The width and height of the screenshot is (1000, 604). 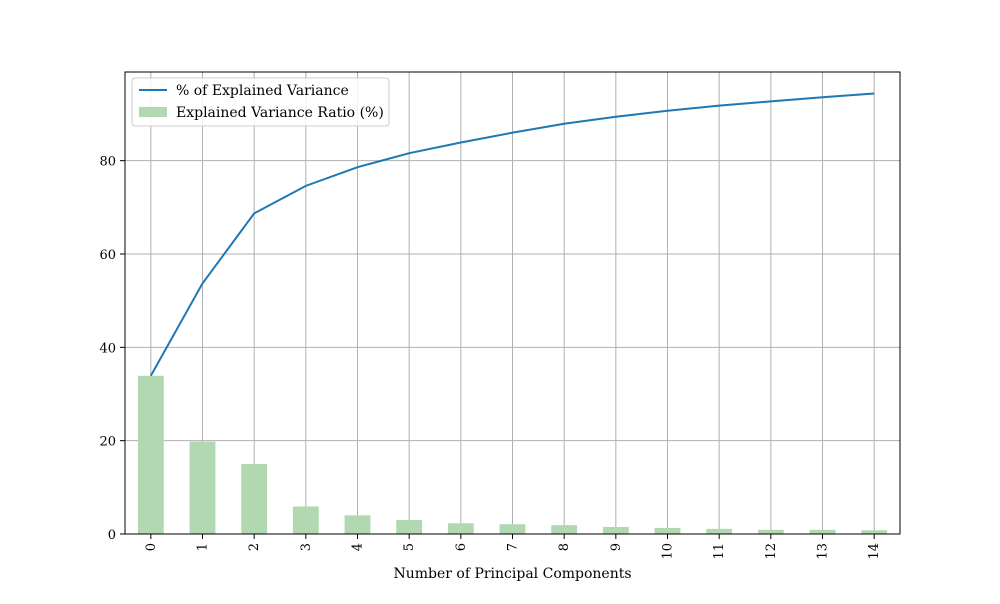 What do you see at coordinates (874, 551) in the screenshot?
I see `x-tick-label: 14` at bounding box center [874, 551].